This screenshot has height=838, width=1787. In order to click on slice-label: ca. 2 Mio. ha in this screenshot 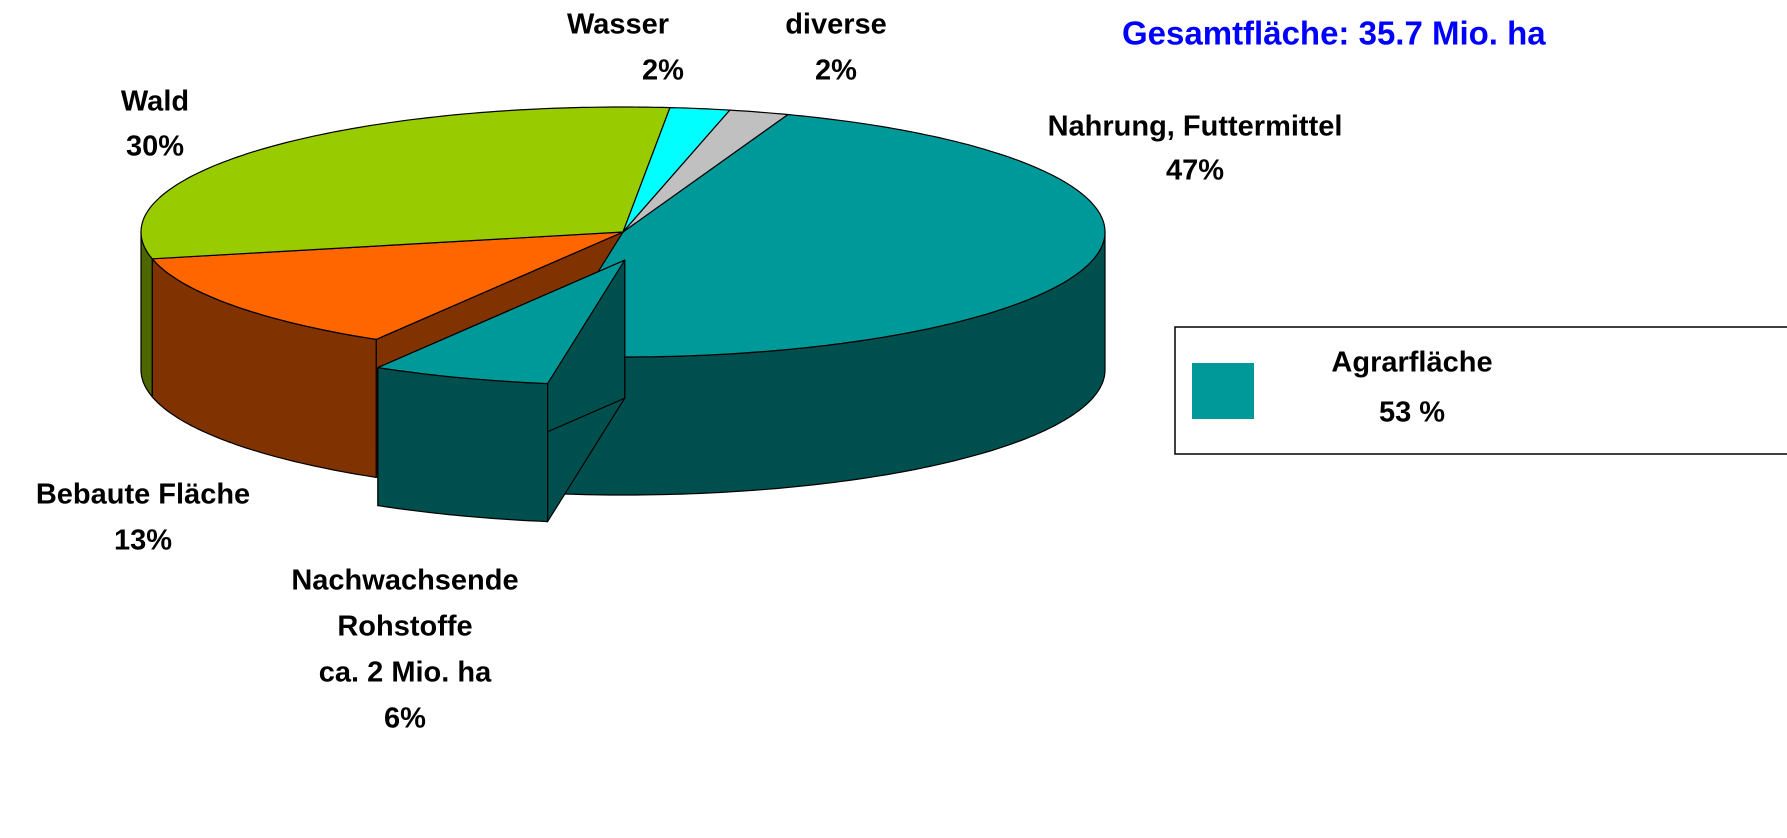, I will do `click(405, 673)`.